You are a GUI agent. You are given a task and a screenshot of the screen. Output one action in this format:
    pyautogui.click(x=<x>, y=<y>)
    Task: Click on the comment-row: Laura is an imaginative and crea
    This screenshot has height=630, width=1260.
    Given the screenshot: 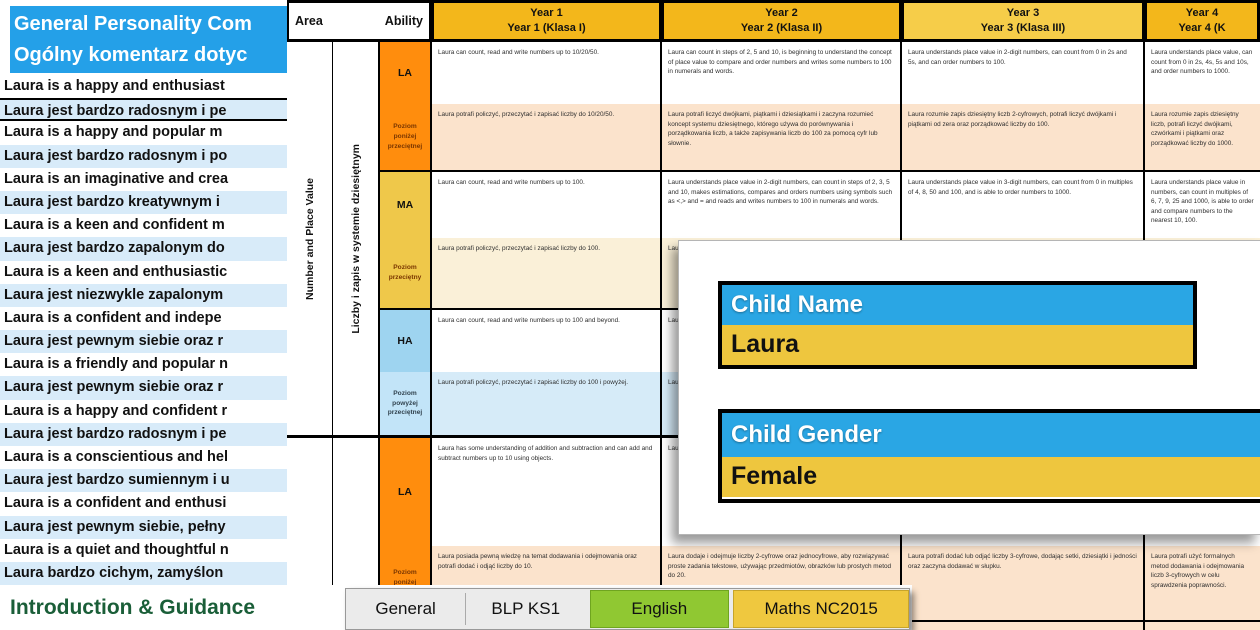 What is the action you would take?
    pyautogui.click(x=116, y=178)
    